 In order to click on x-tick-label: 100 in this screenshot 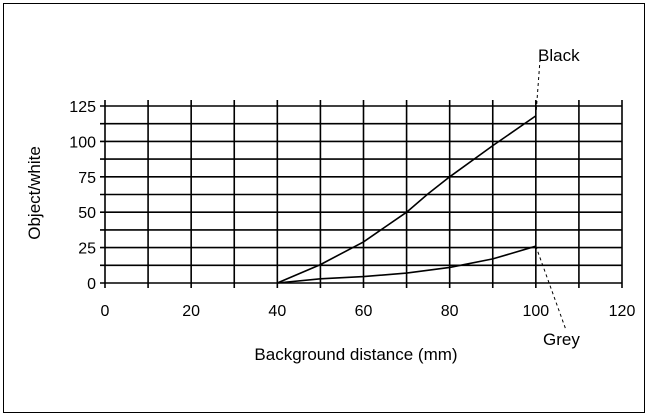, I will do `click(535, 311)`.